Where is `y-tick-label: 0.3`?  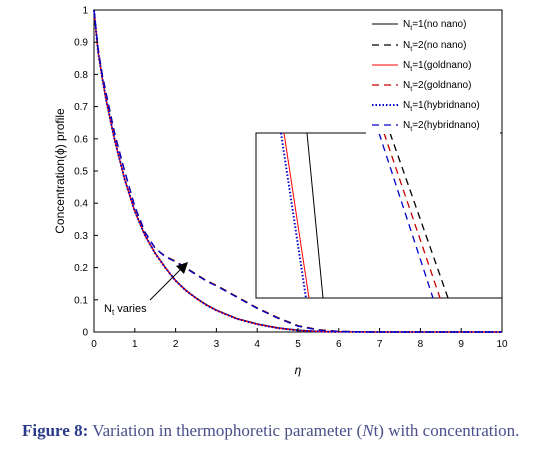
y-tick-label: 0.3 is located at coordinates (81, 236).